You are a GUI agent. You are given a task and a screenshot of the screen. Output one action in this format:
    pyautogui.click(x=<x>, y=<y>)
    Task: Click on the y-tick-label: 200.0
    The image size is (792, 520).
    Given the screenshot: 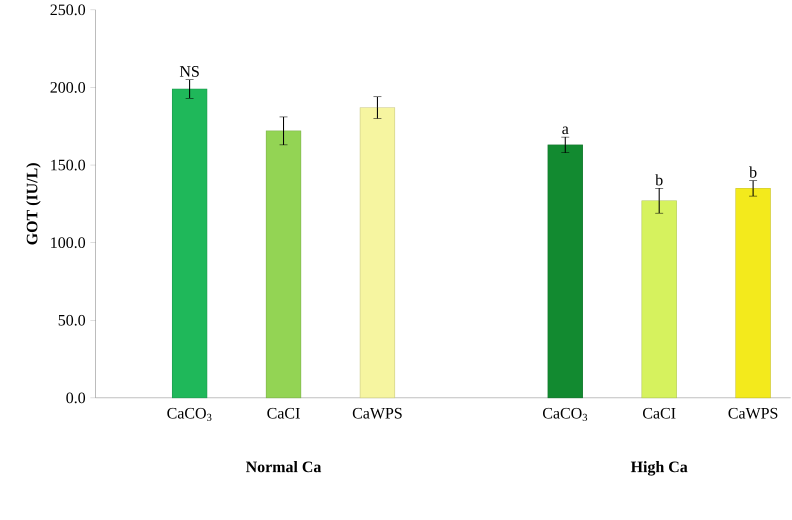 What is the action you would take?
    pyautogui.click(x=68, y=87)
    